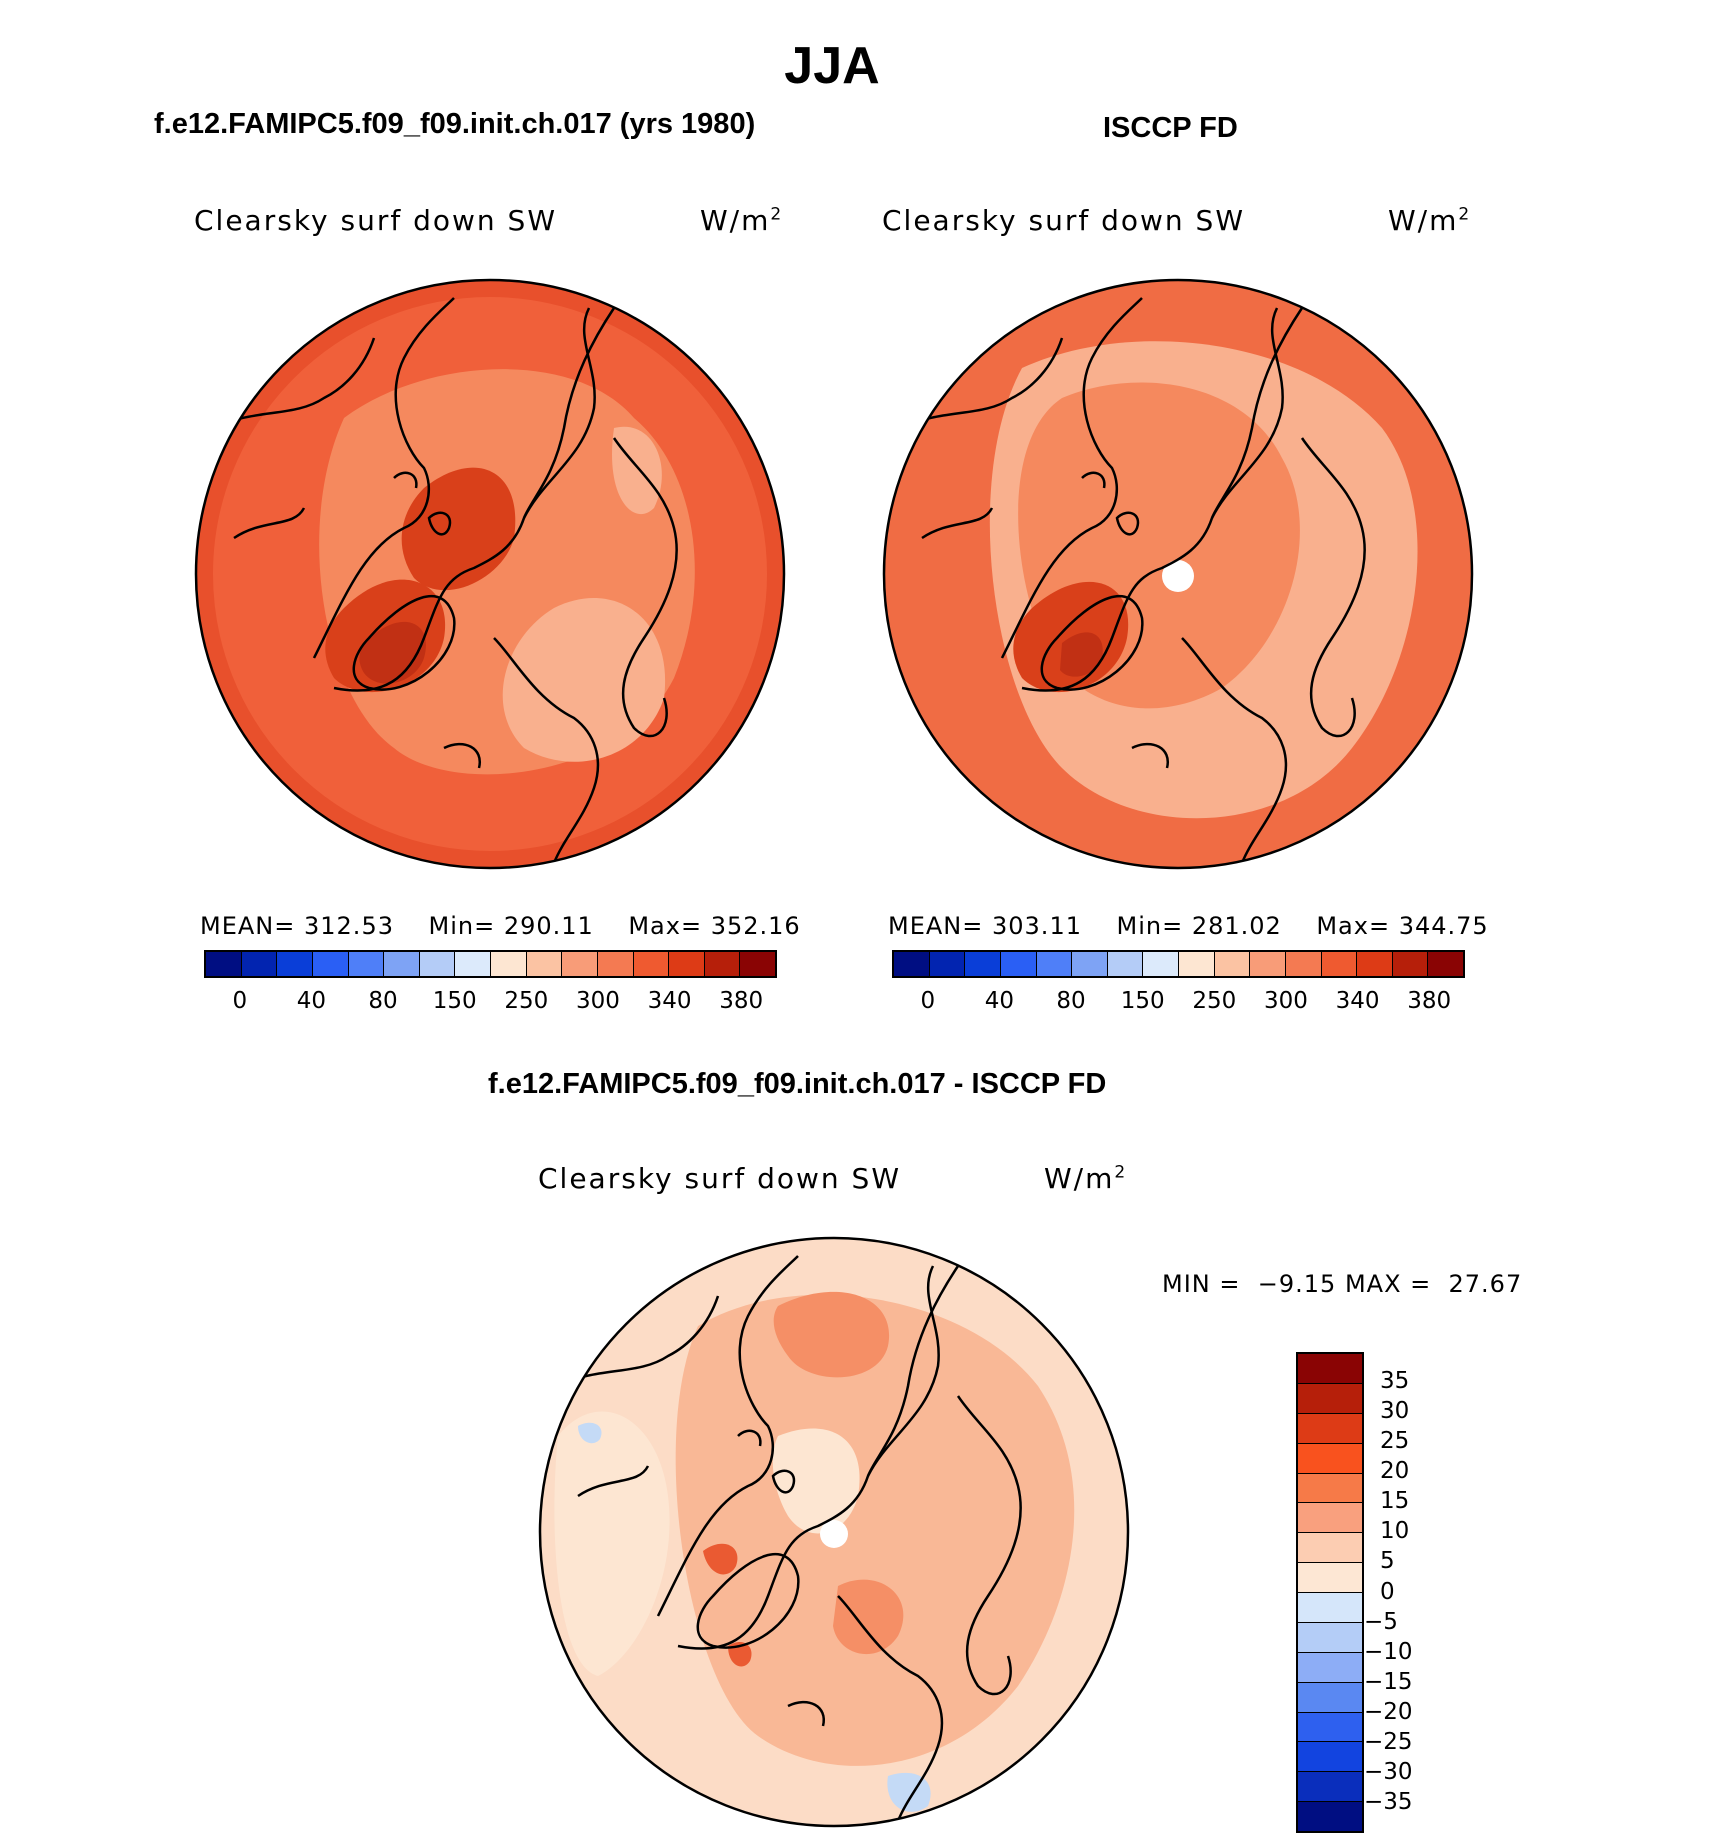 The image size is (1710, 1840). What do you see at coordinates (1342, 1284) in the screenshot?
I see `diff-panel-minmax: MIN = −9.15 MAX = 27.67` at bounding box center [1342, 1284].